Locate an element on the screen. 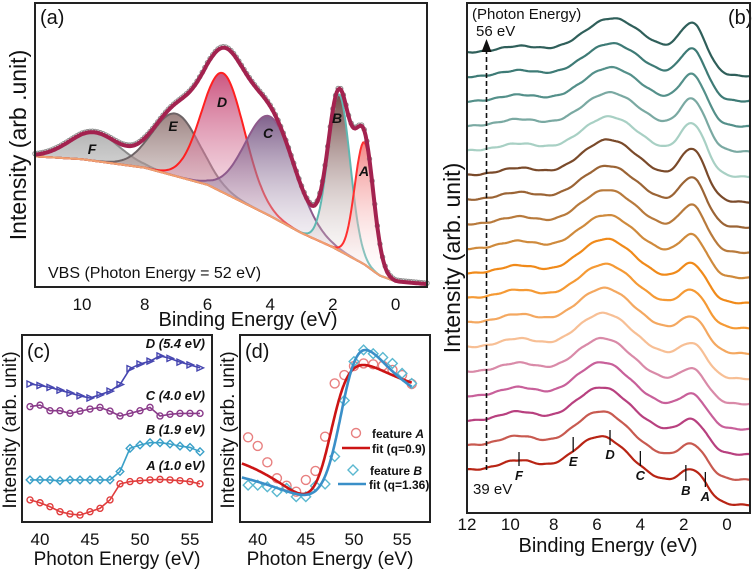 This screenshot has height=571, width=752. spectrum-55eV is located at coordinates (608, 72).